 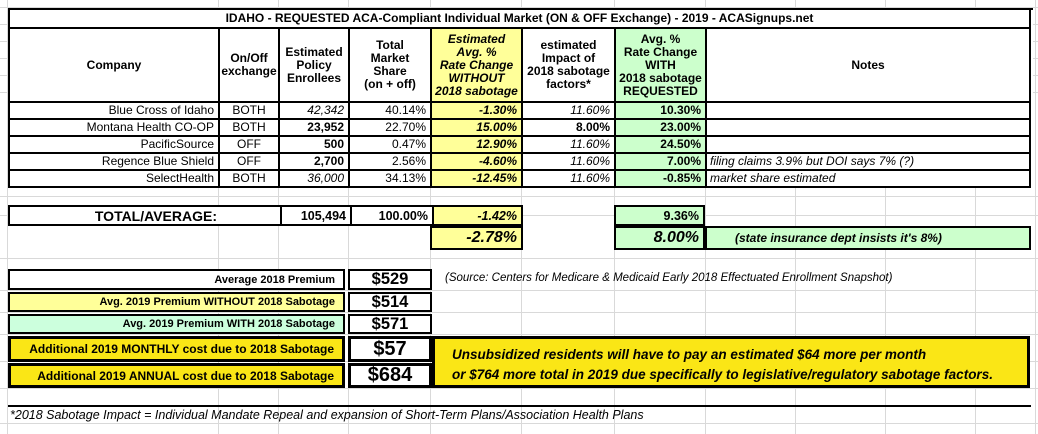 What do you see at coordinates (476, 238) in the screenshot?
I see `weighted-rate-without: -2.78%` at bounding box center [476, 238].